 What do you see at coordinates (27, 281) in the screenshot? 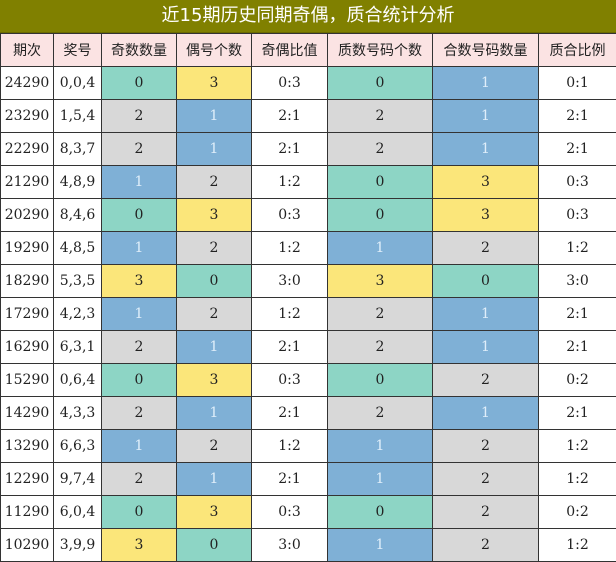
I see `cell-period: 18290` at bounding box center [27, 281].